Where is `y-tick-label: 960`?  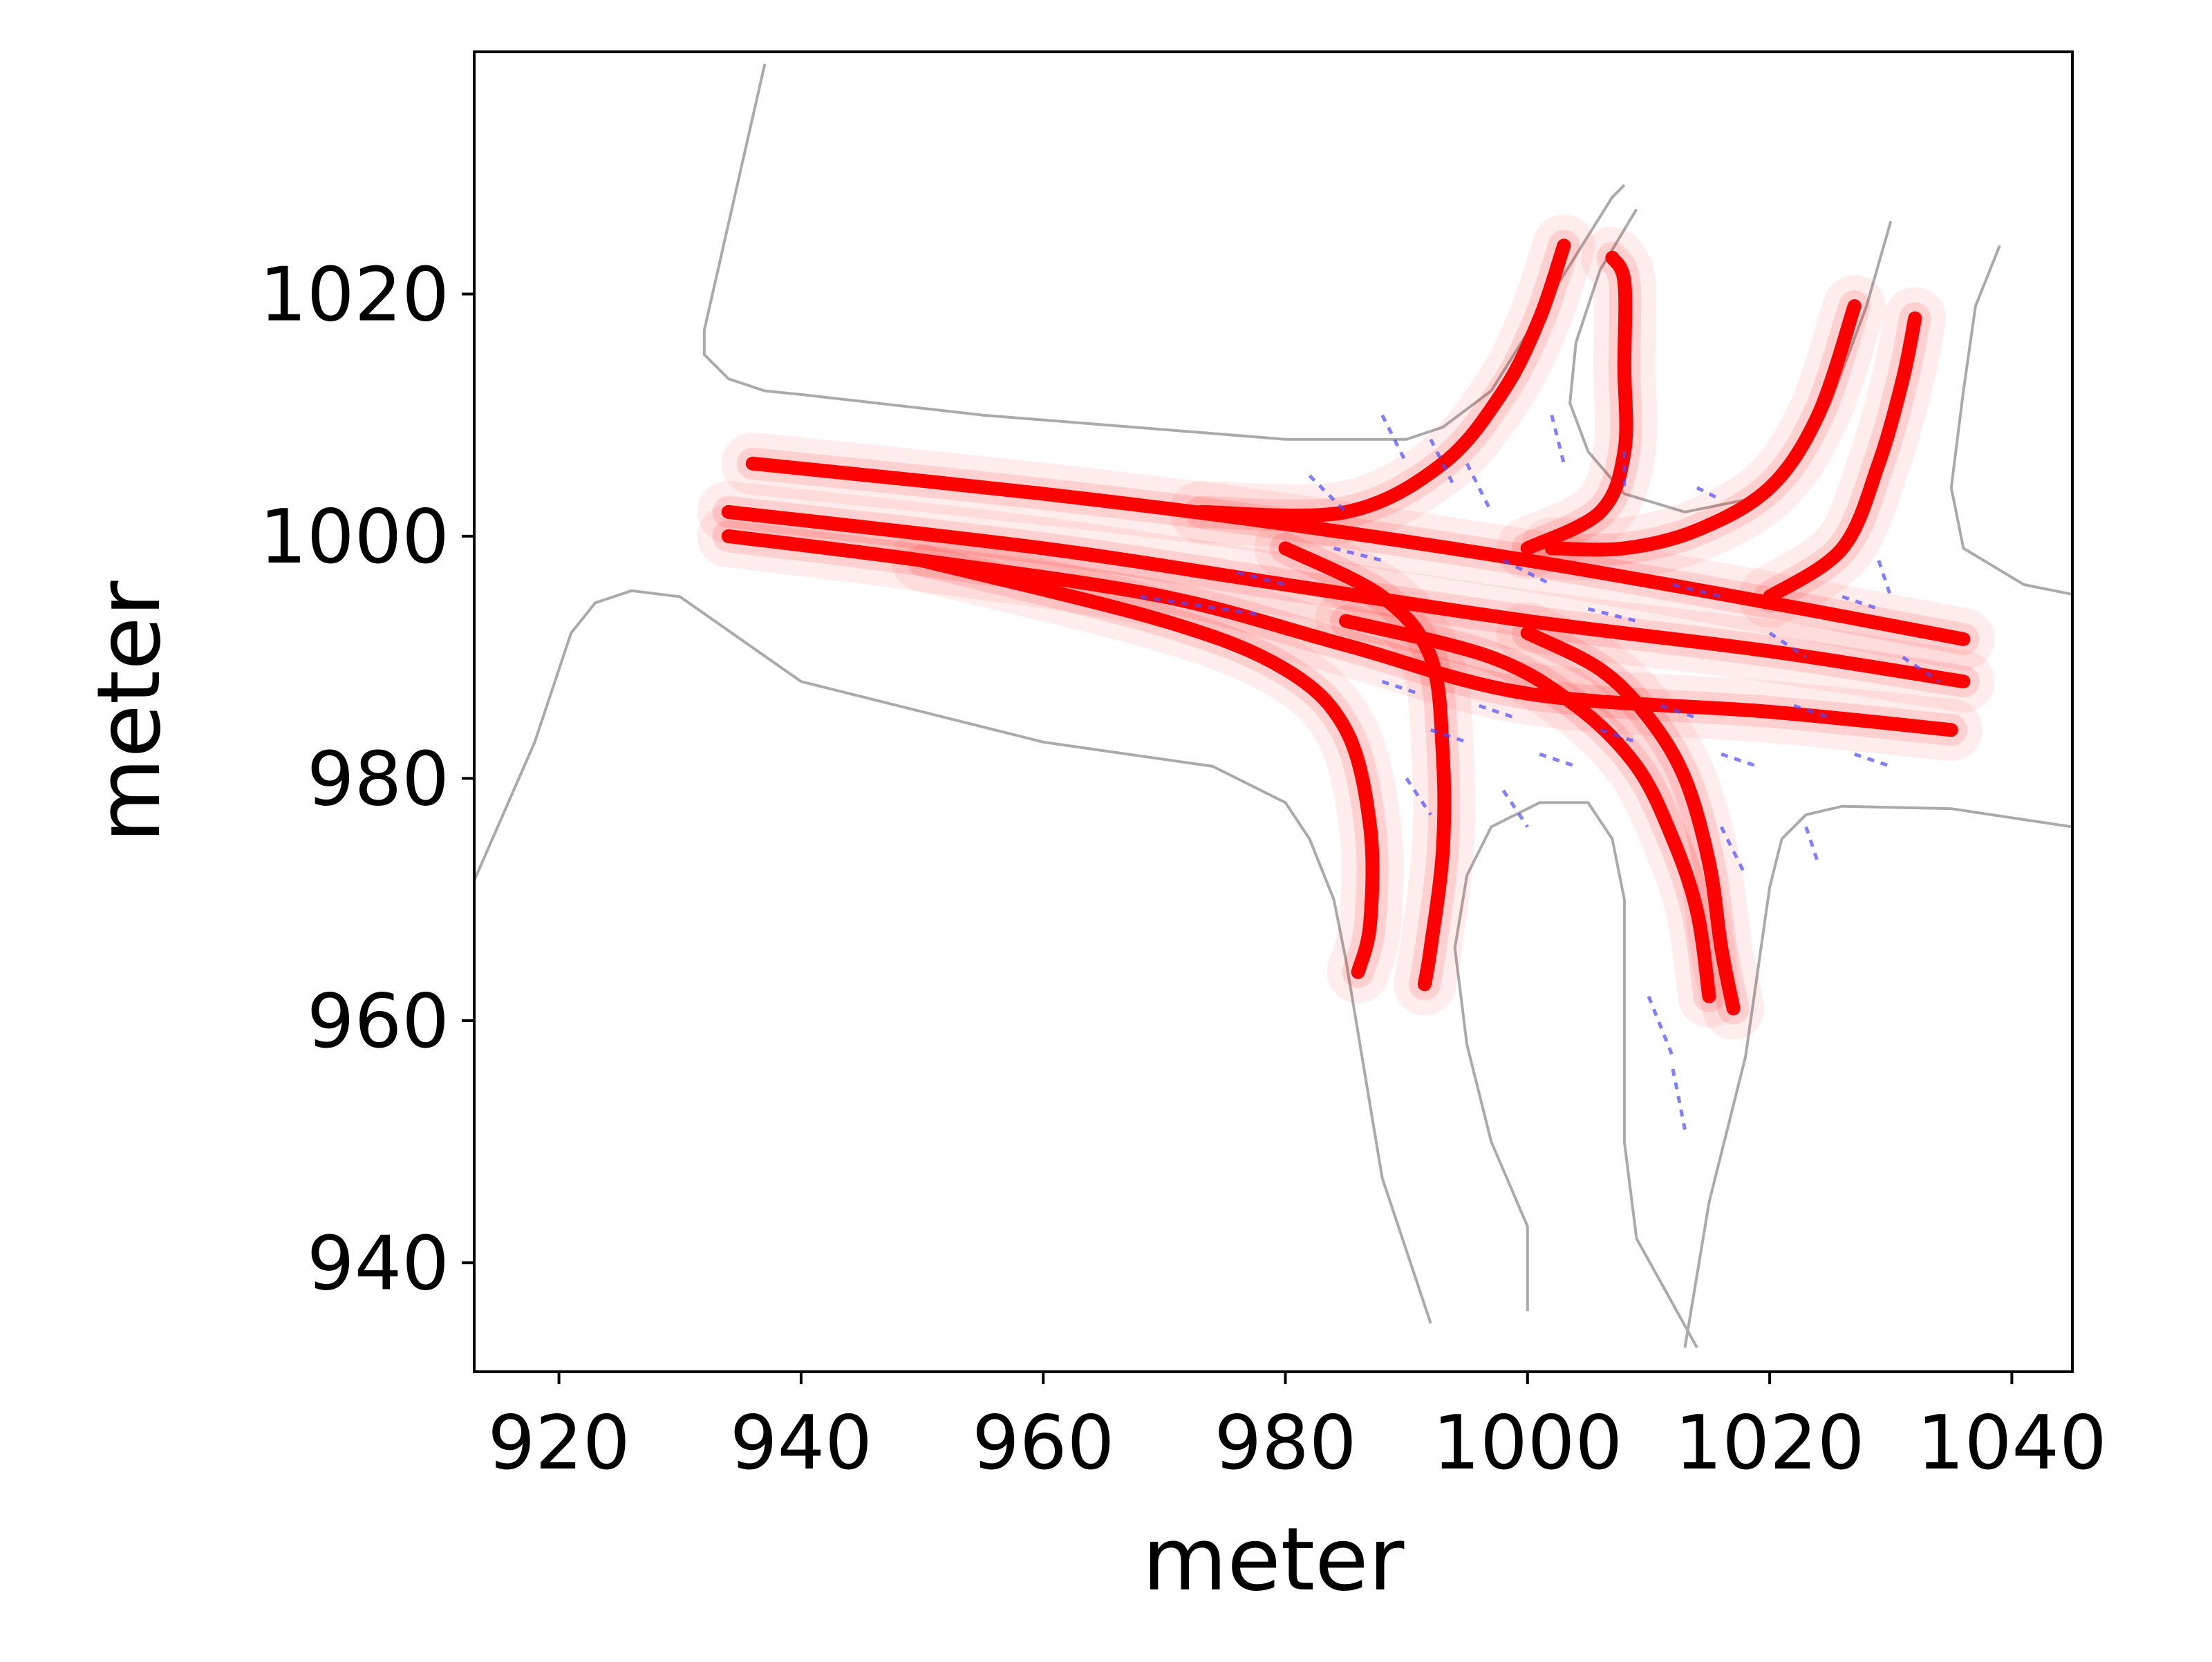 y-tick-label: 960 is located at coordinates (378, 1022).